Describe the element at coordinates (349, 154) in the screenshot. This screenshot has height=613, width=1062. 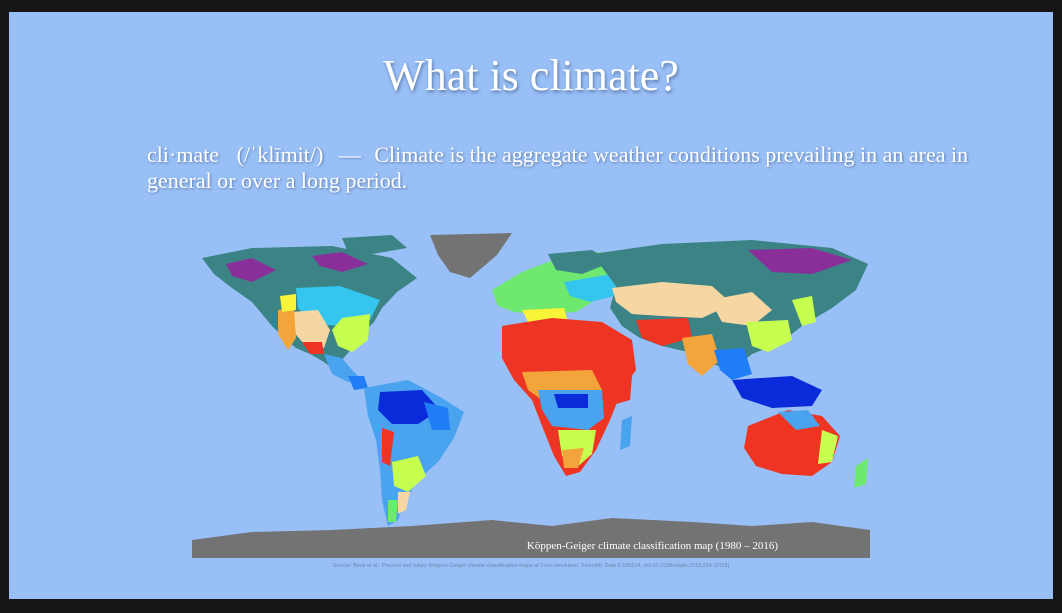
I see `definition-dash: —` at that location.